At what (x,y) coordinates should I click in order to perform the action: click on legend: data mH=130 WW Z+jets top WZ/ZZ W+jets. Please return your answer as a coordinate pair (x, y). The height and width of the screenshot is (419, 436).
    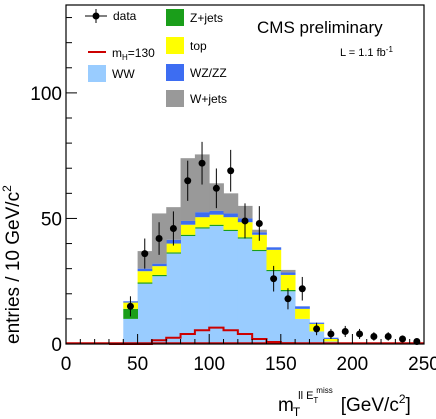
    Looking at the image, I should click on (156, 58).